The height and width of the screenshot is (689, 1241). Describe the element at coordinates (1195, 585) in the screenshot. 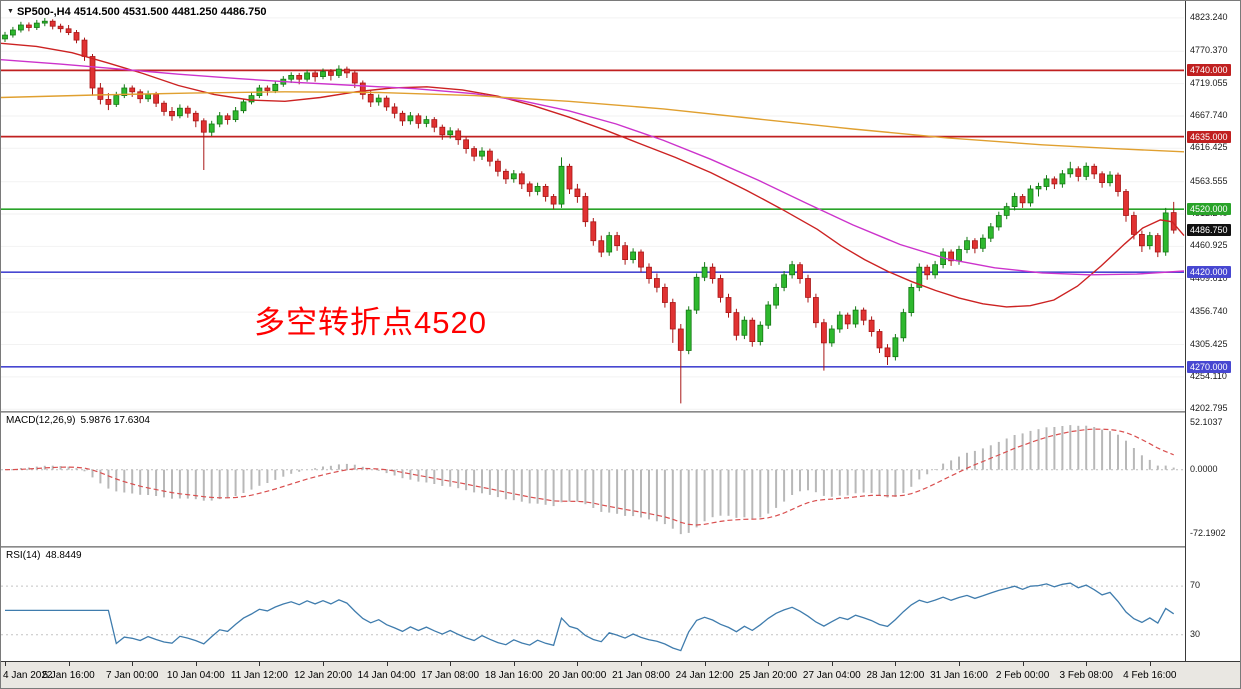

I see `rsi-axis-label: 70` at that location.